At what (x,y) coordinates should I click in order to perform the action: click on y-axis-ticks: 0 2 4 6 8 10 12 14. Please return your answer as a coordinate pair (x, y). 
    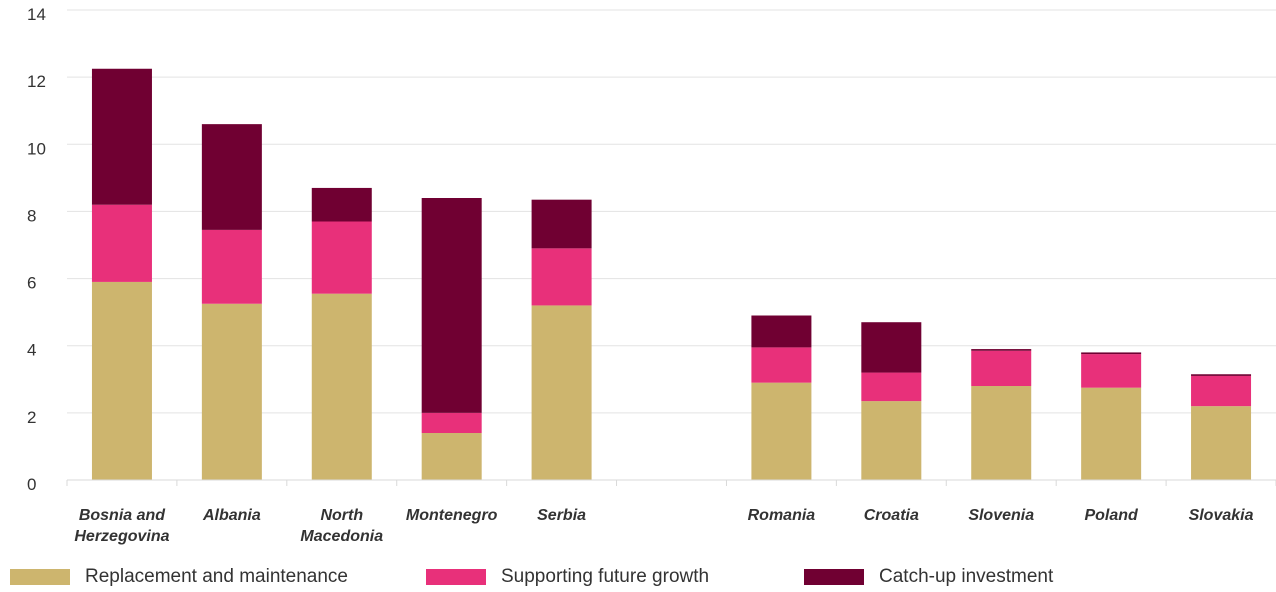
    Looking at the image, I should click on (36, 249).